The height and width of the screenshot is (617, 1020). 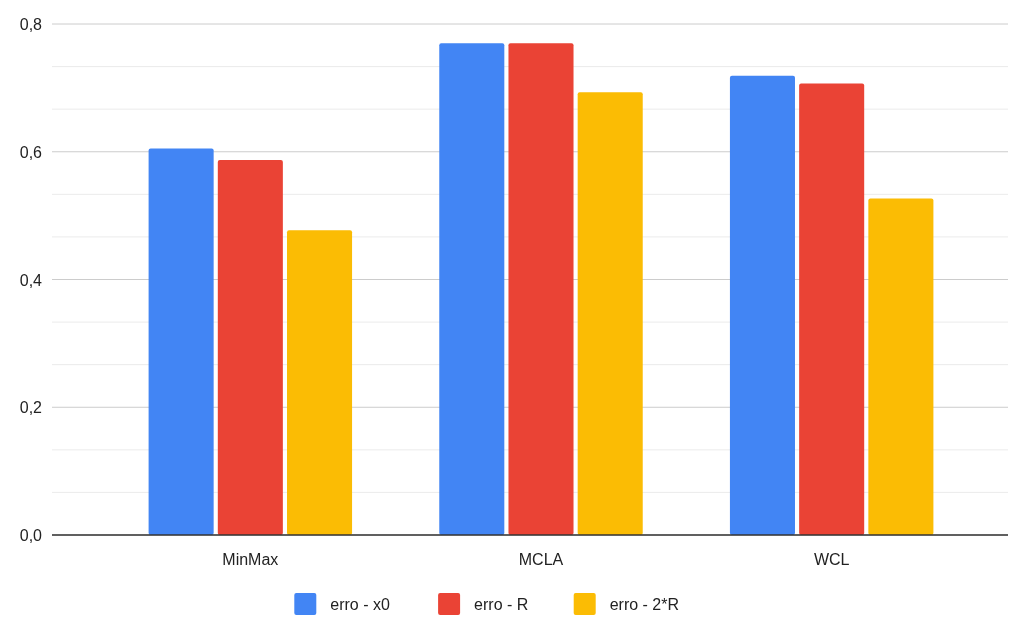 I want to click on x-tick-label: WCL, so click(x=831, y=559).